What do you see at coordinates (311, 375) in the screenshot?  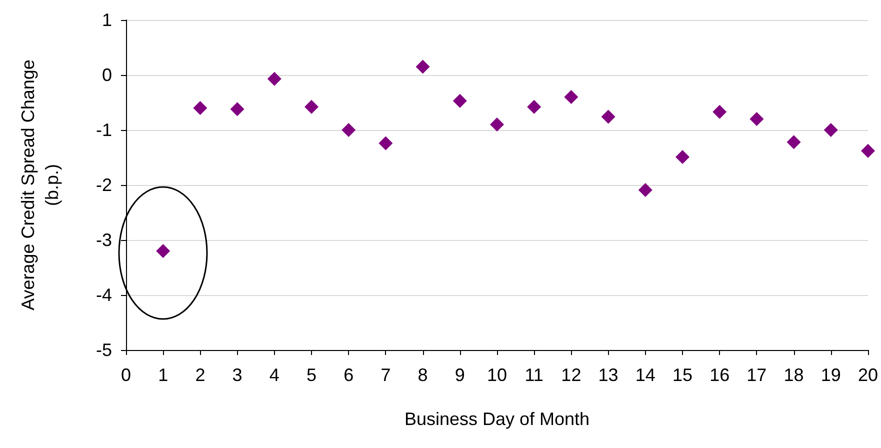 I see `x-tick-label: 5` at bounding box center [311, 375].